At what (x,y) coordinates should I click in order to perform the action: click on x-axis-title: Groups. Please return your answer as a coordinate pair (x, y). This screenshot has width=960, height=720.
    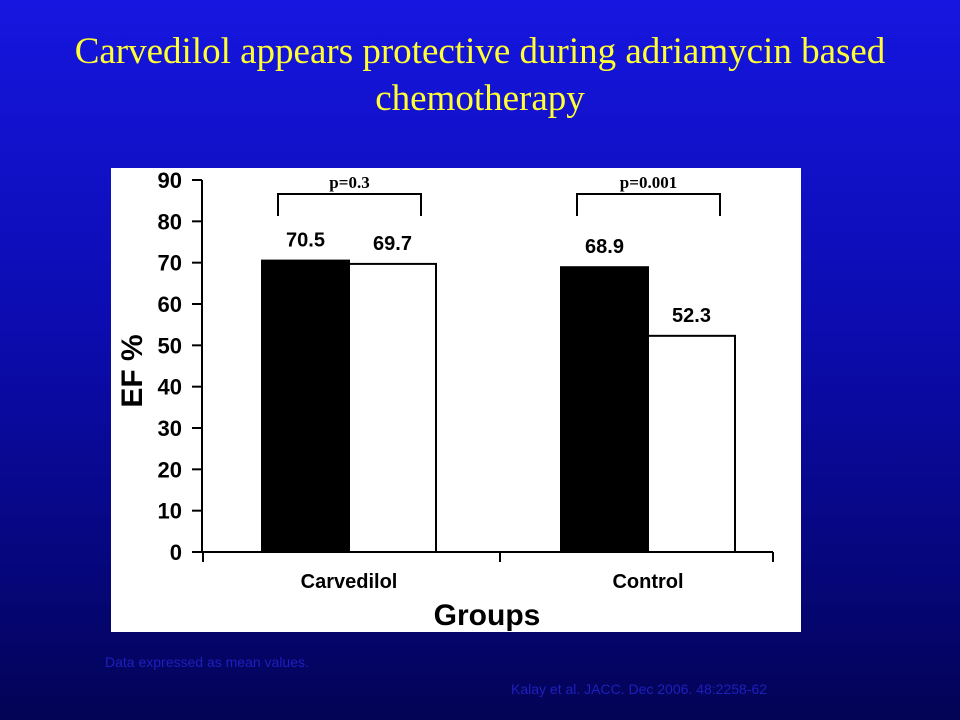
    Looking at the image, I should click on (487, 615).